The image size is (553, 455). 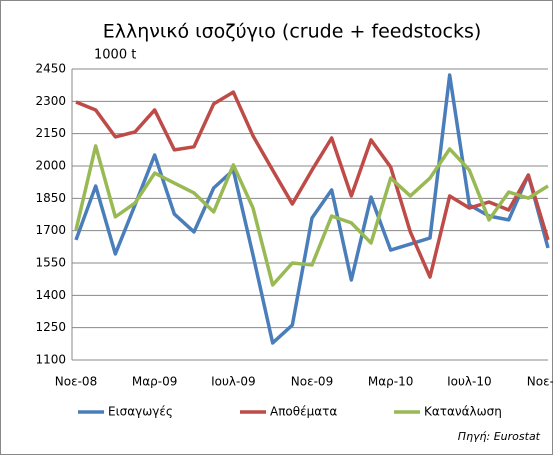 I want to click on x-tick-label: Νοε-09, so click(x=312, y=382).